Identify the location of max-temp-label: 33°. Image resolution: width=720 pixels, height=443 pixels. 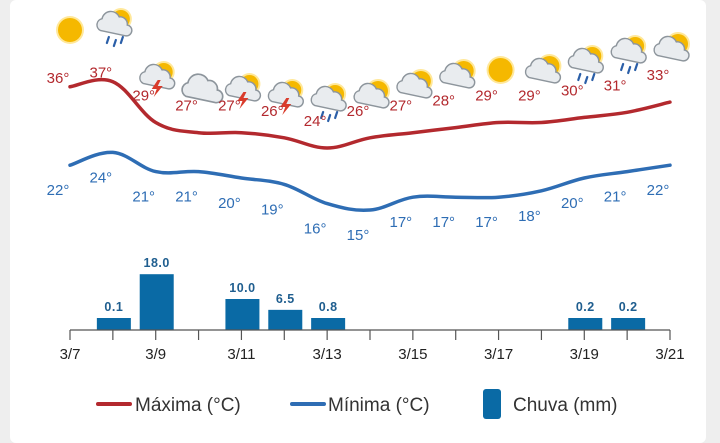
(658, 75).